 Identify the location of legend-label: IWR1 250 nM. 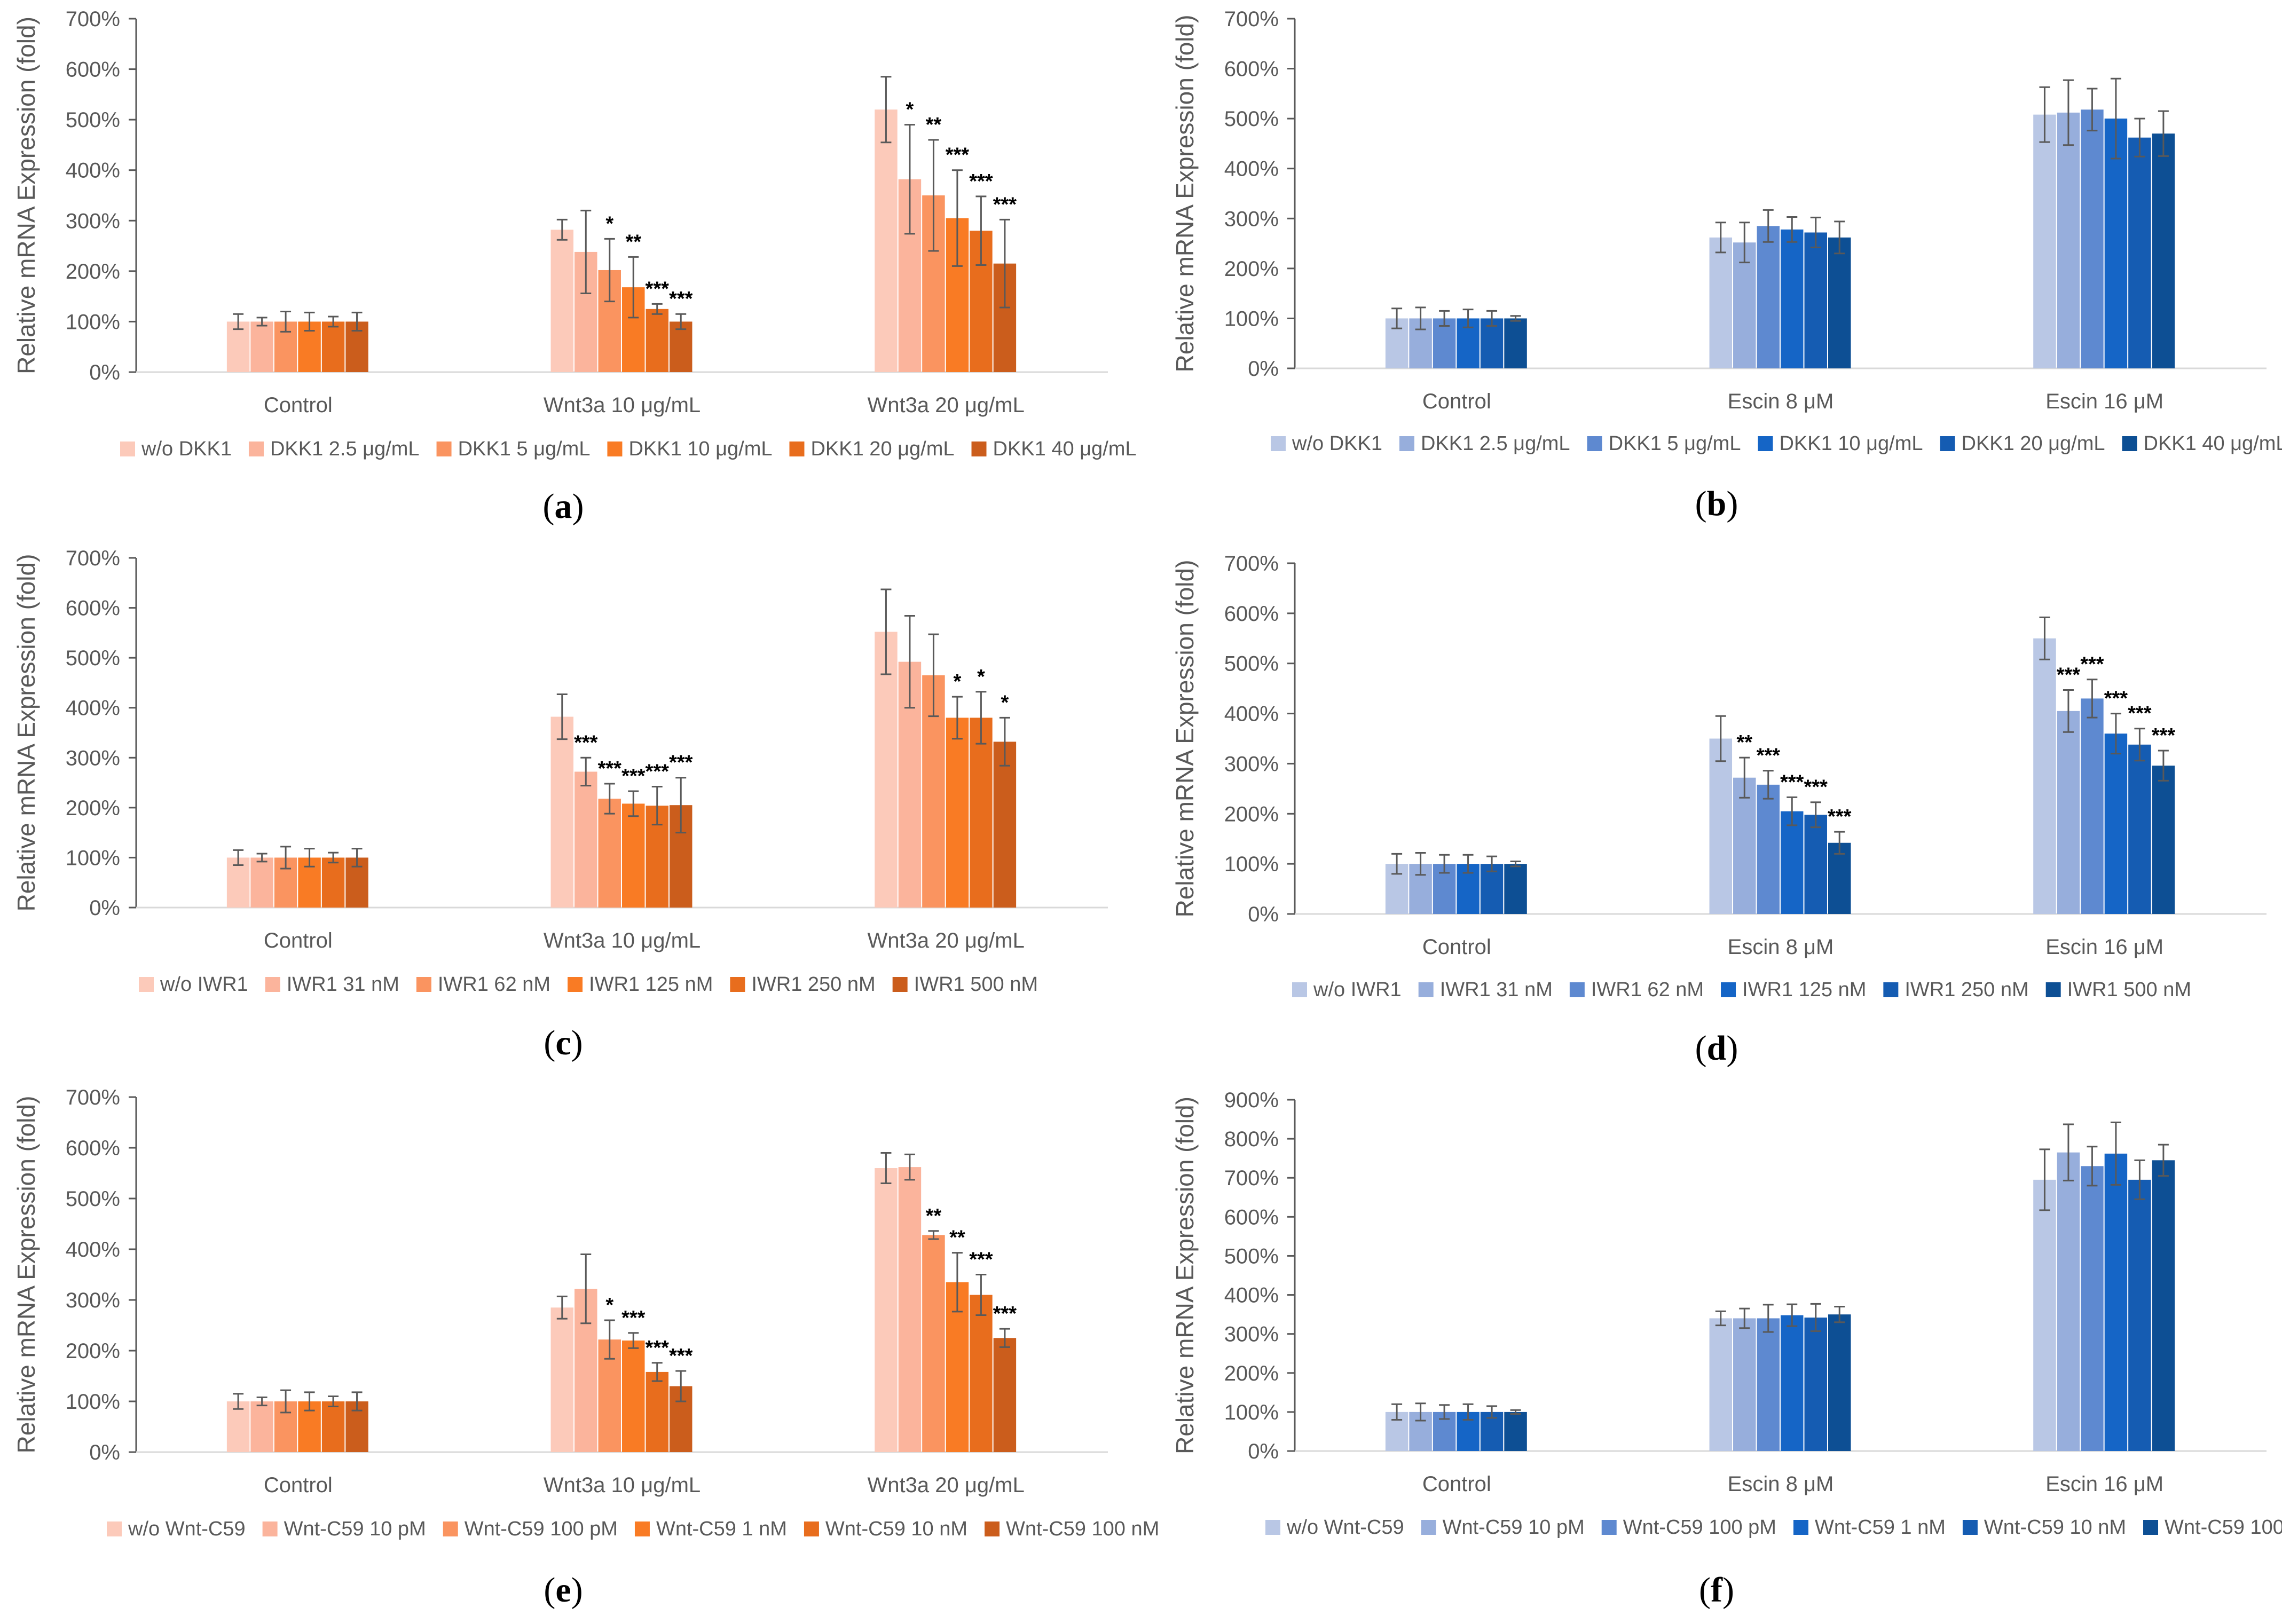
(813, 984).